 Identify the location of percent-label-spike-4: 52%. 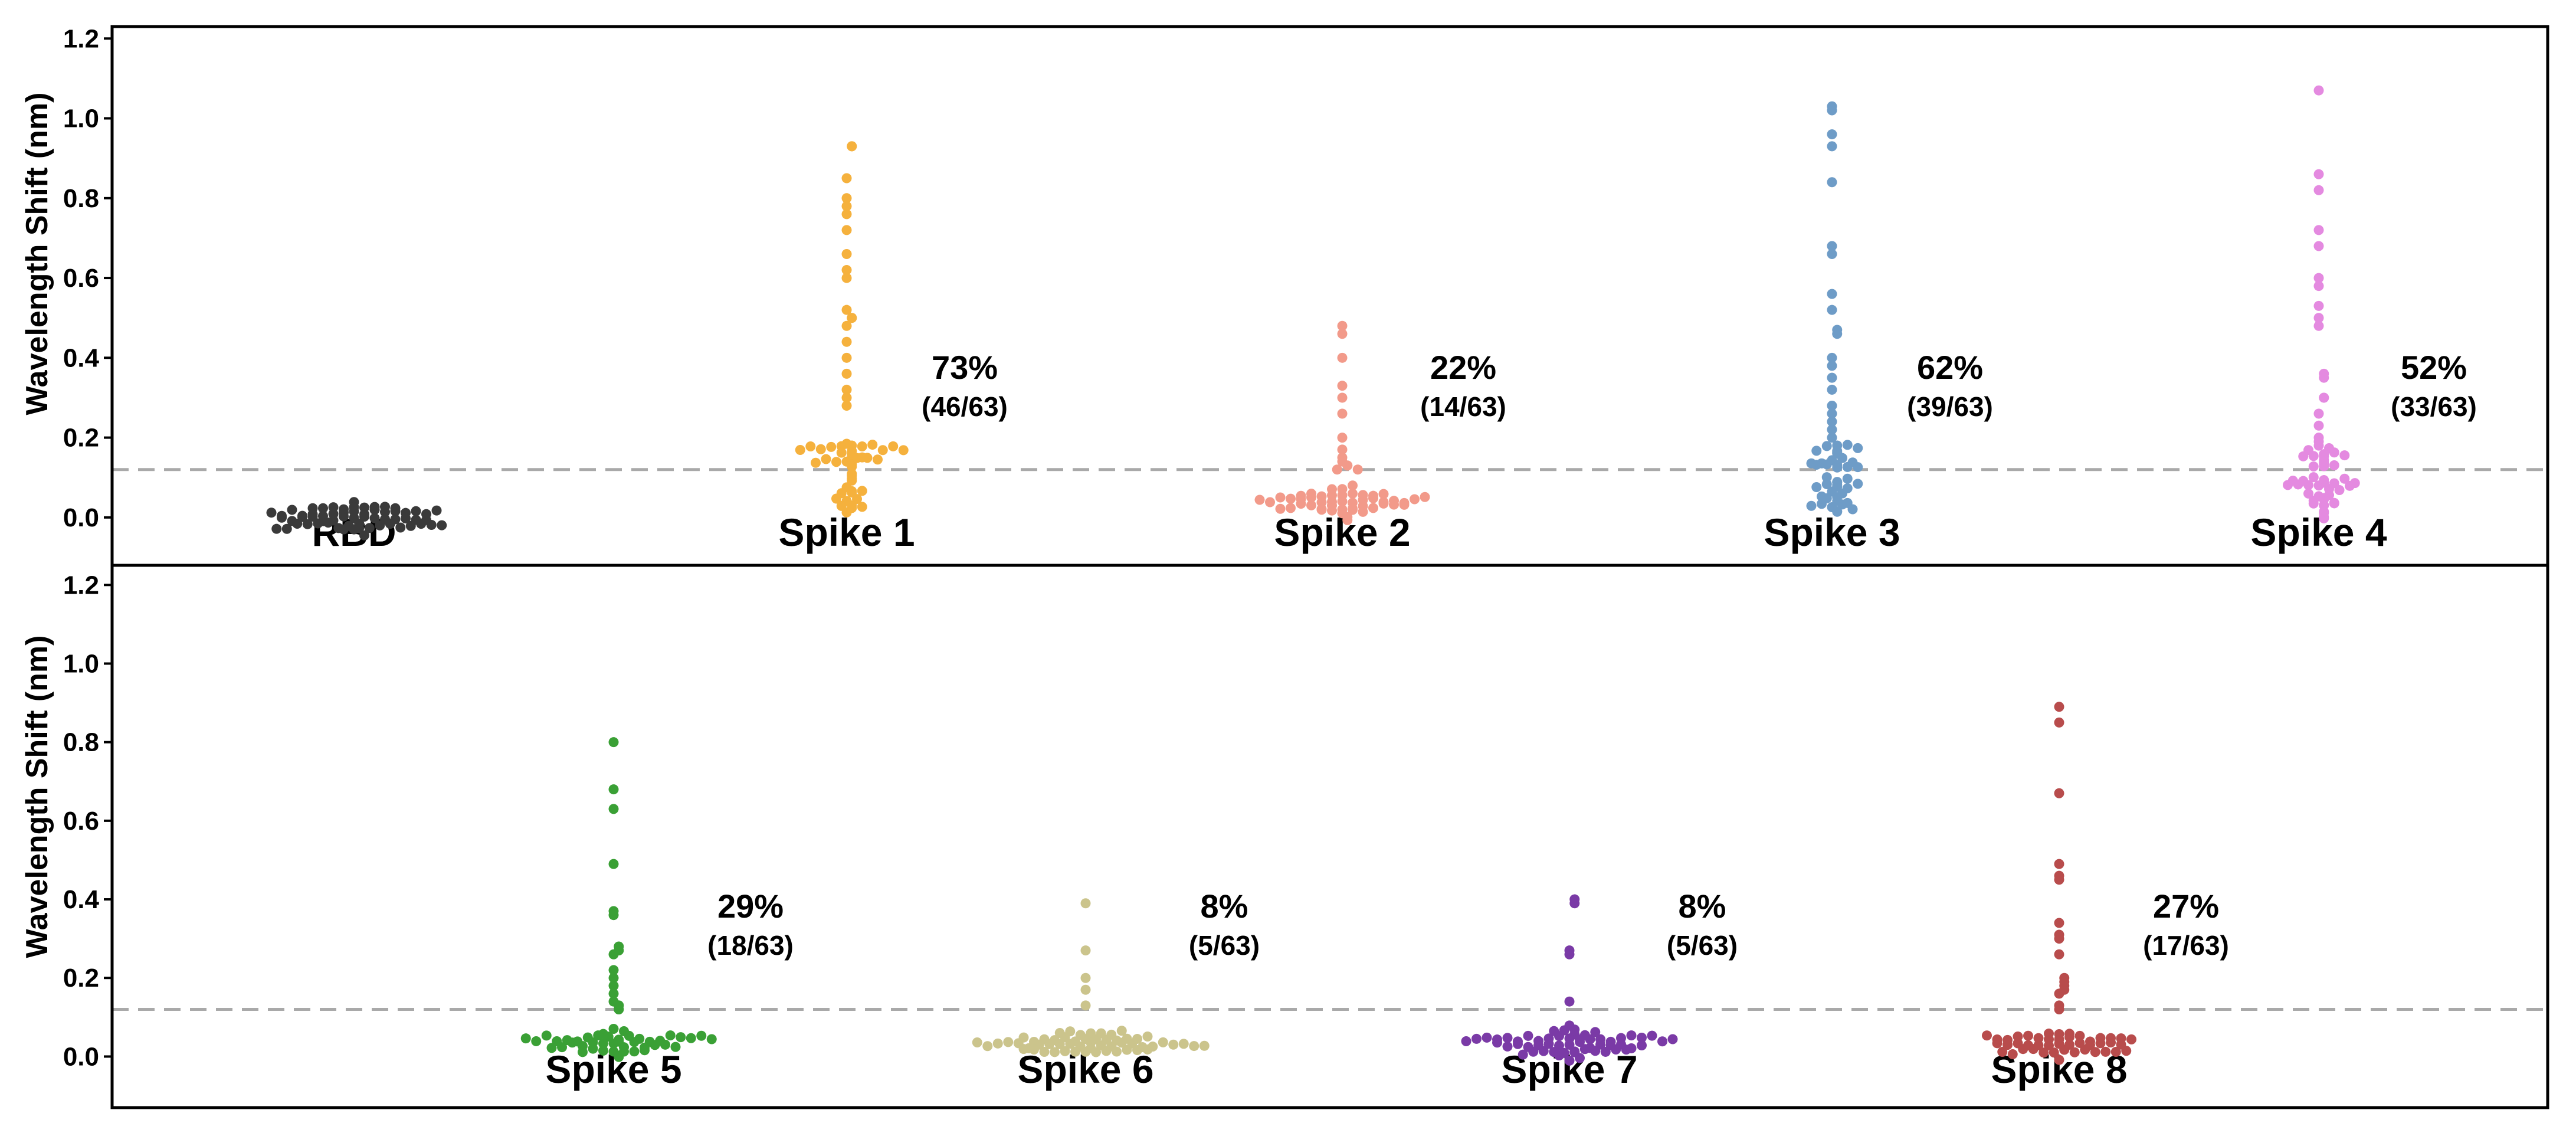
(2434, 367).